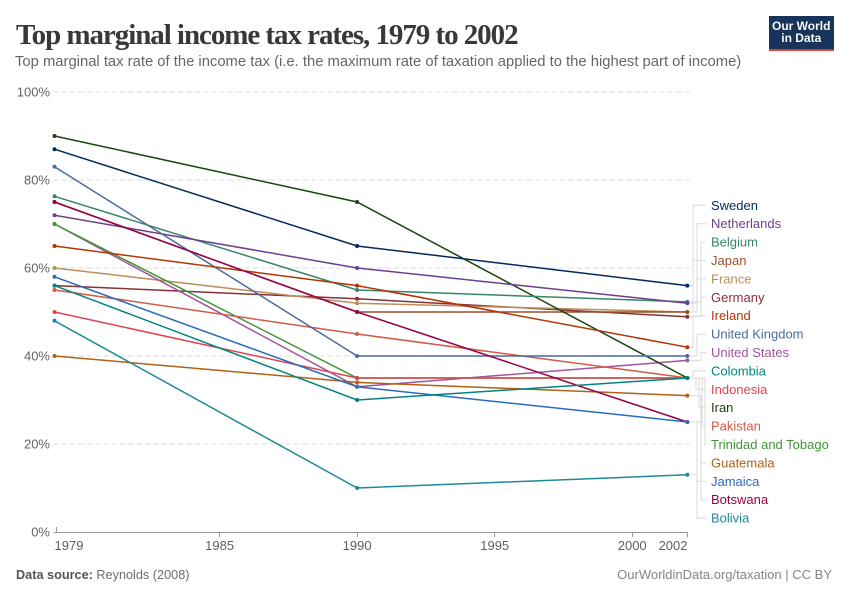 Image resolution: width=850 pixels, height=600 pixels. I want to click on svg-text: Trinidad and Tobago, so click(770, 444).